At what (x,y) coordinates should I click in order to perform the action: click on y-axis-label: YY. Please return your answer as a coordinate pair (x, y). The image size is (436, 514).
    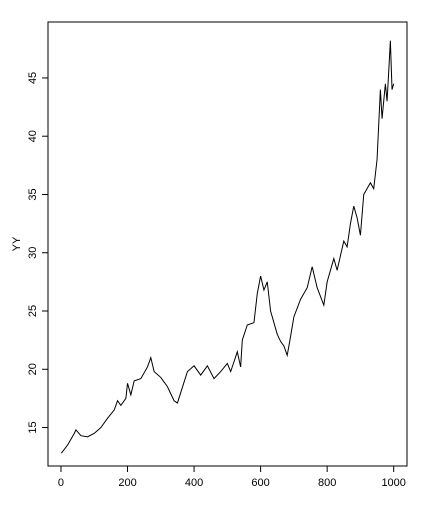
    Looking at the image, I should click on (17, 243).